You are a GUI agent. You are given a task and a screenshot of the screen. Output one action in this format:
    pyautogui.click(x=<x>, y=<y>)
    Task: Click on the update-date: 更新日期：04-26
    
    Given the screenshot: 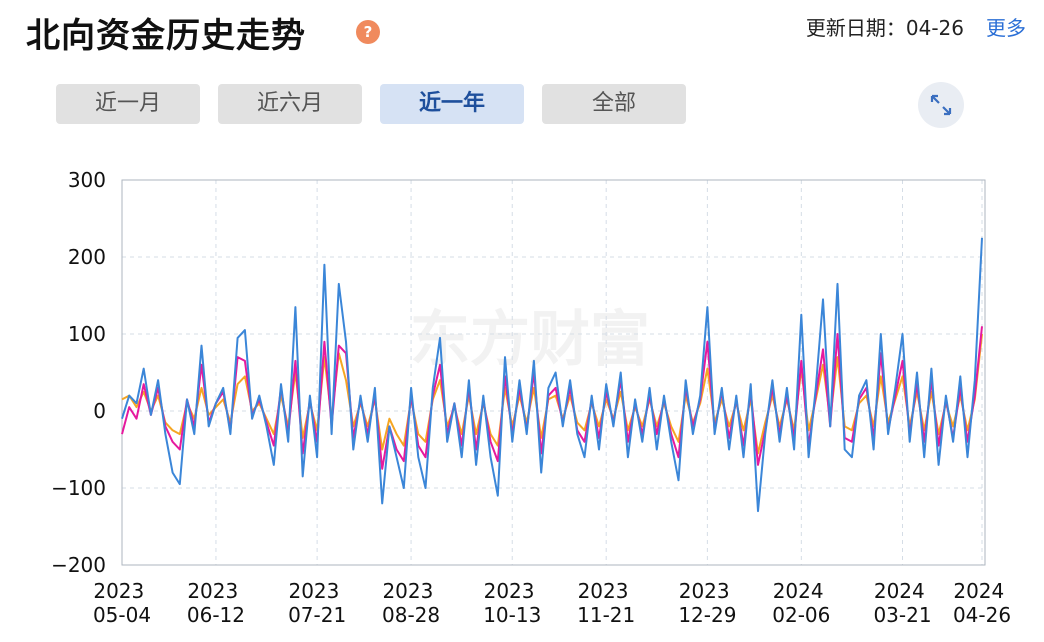 What is the action you would take?
    pyautogui.click(x=884, y=28)
    